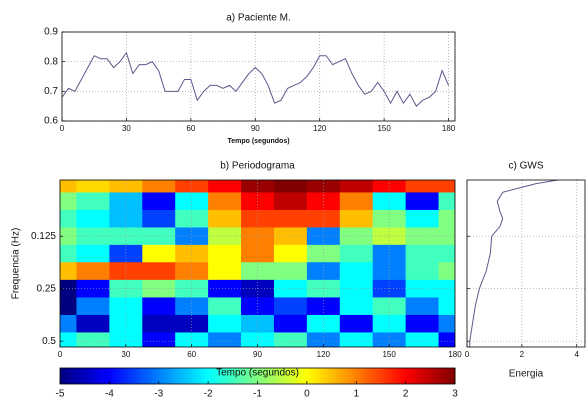 Image resolution: width=587 pixels, height=401 pixels. What do you see at coordinates (522, 354) in the screenshot?
I see `x-tick-label: 2` at bounding box center [522, 354].